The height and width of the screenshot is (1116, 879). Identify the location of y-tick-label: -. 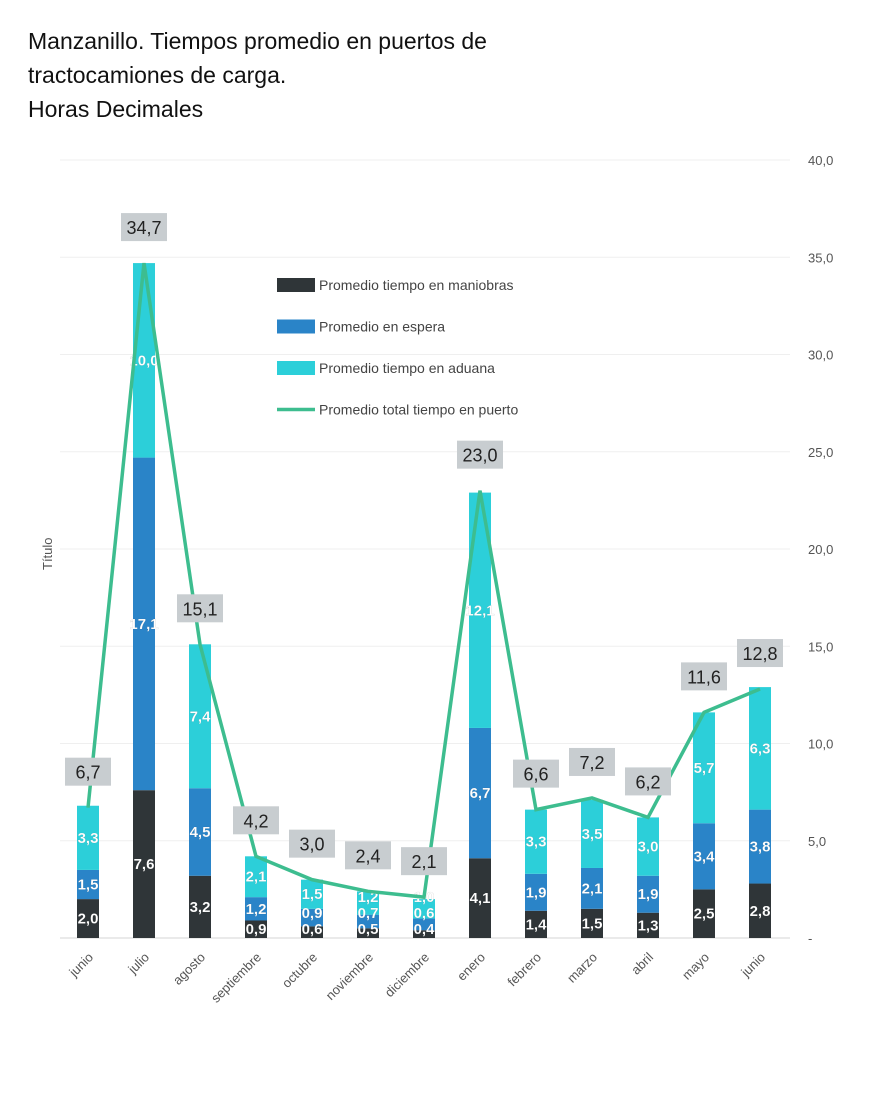
(810, 938).